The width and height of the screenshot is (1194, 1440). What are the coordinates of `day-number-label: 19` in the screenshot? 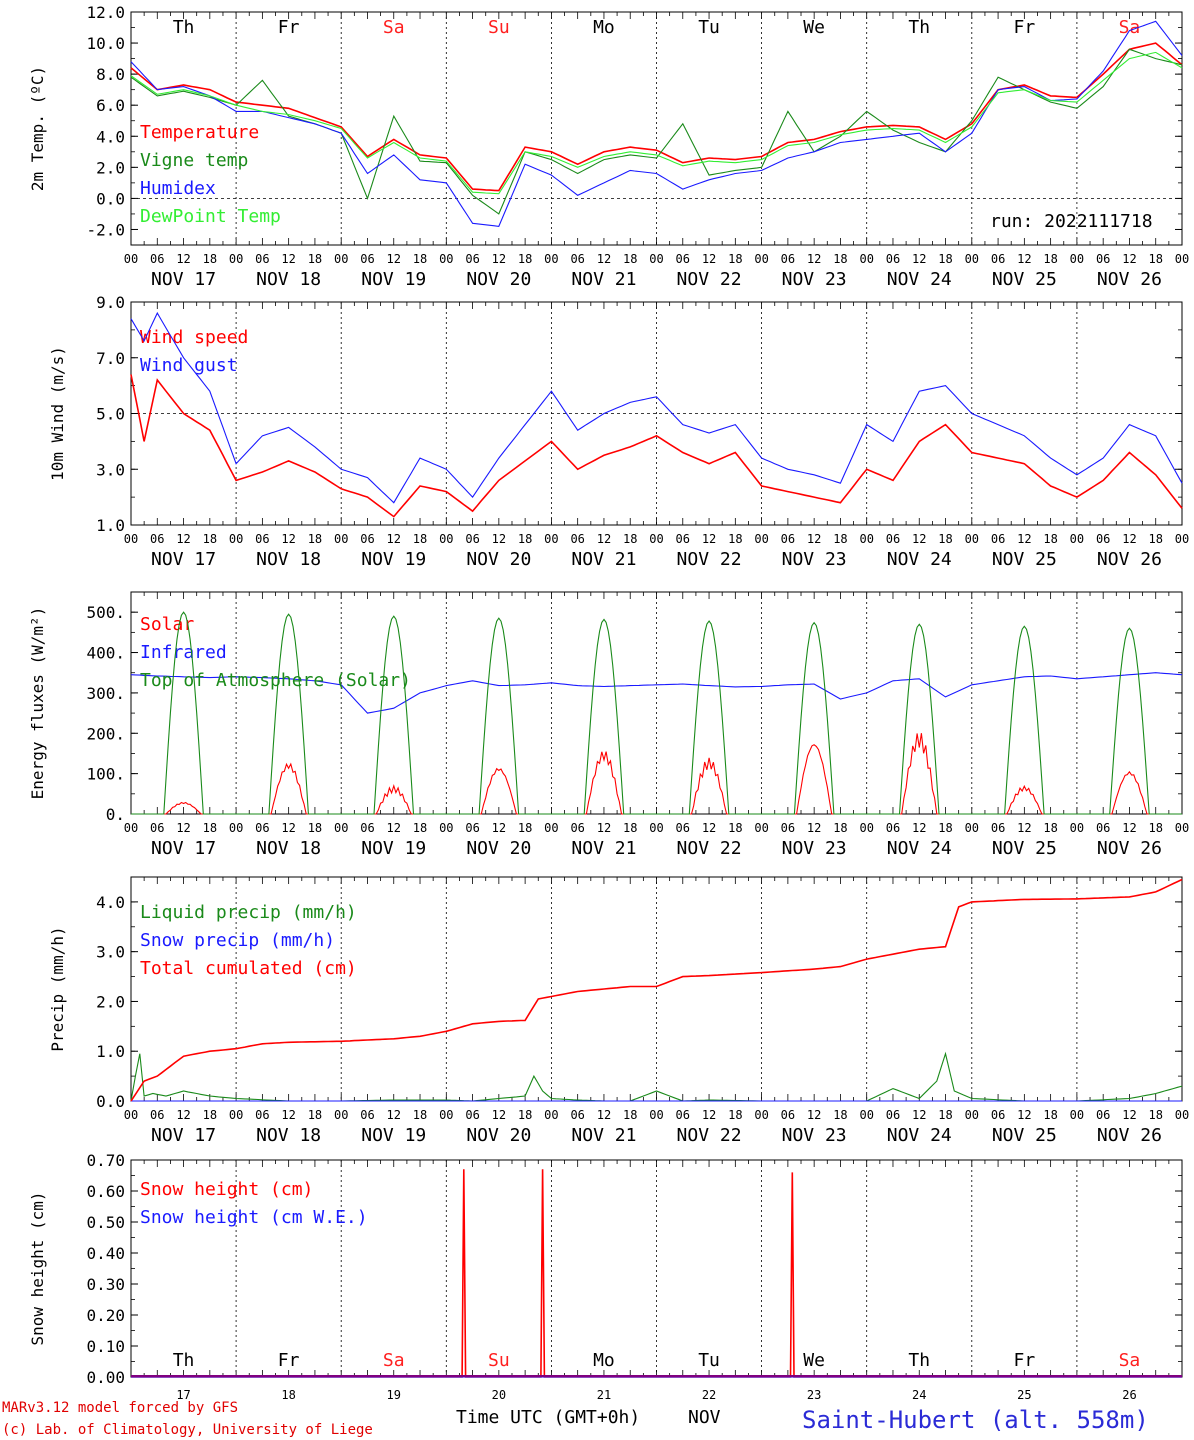 It's located at (394, 1395).